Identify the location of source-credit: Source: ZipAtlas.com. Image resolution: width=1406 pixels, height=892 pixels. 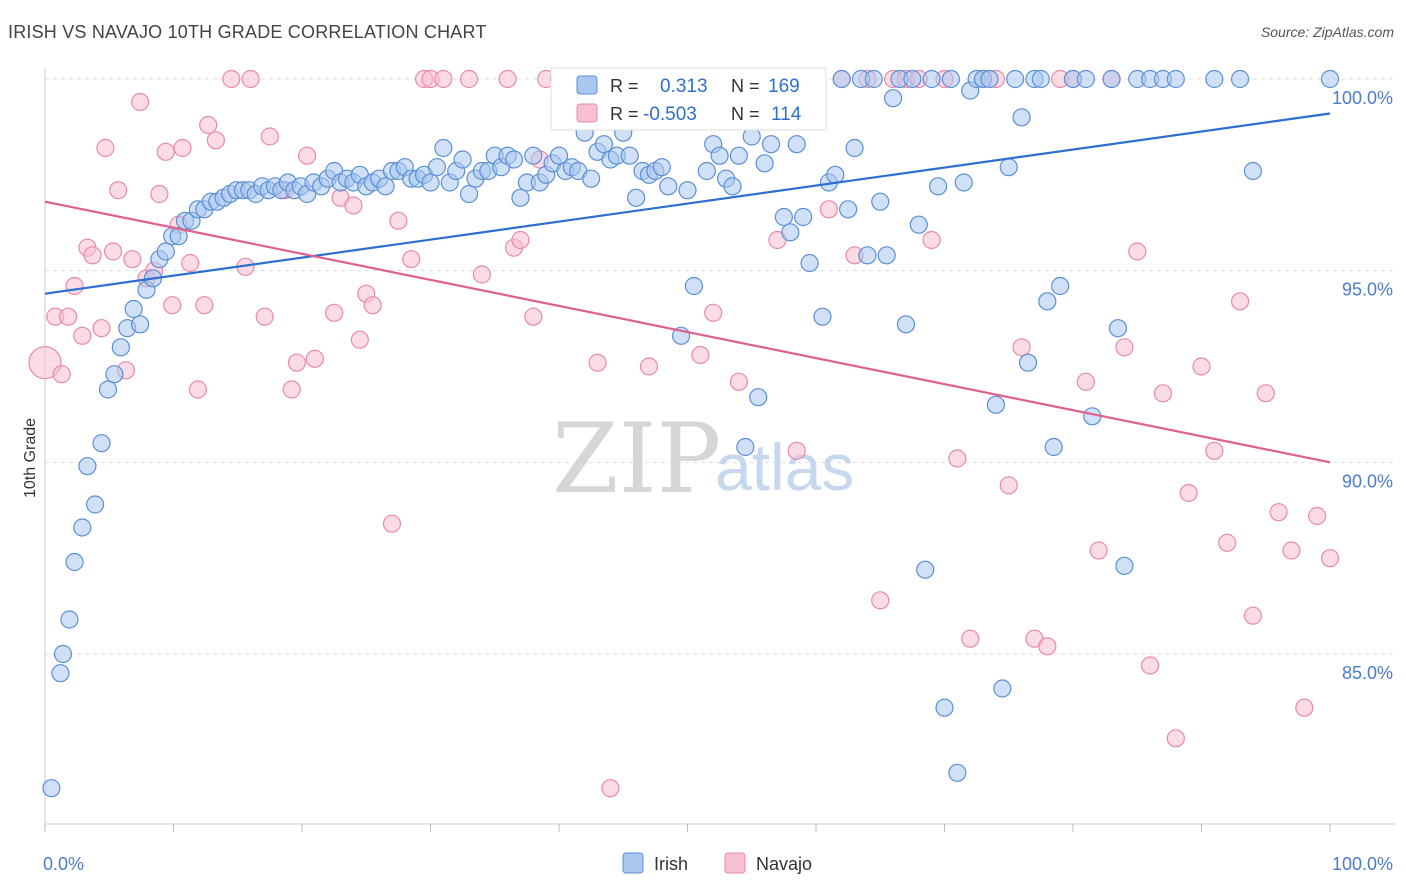
(1327, 32).